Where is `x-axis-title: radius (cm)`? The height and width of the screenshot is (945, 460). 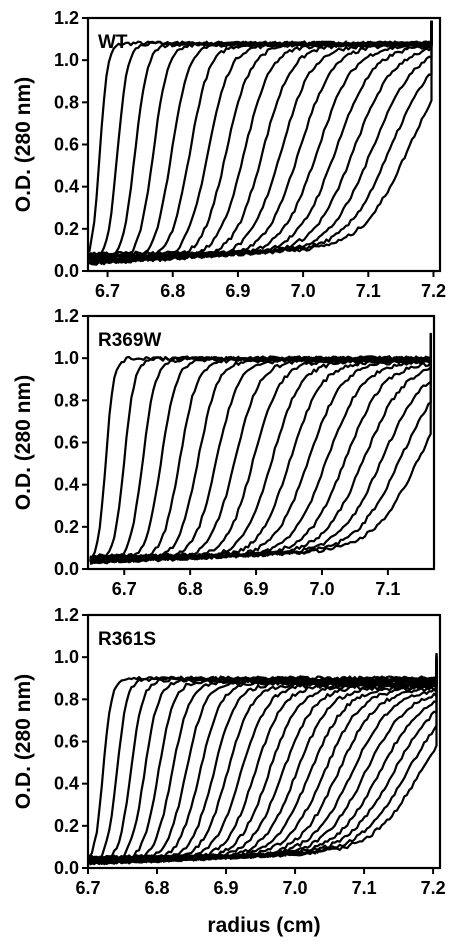 x-axis-title: radius (cm) is located at coordinates (263, 925).